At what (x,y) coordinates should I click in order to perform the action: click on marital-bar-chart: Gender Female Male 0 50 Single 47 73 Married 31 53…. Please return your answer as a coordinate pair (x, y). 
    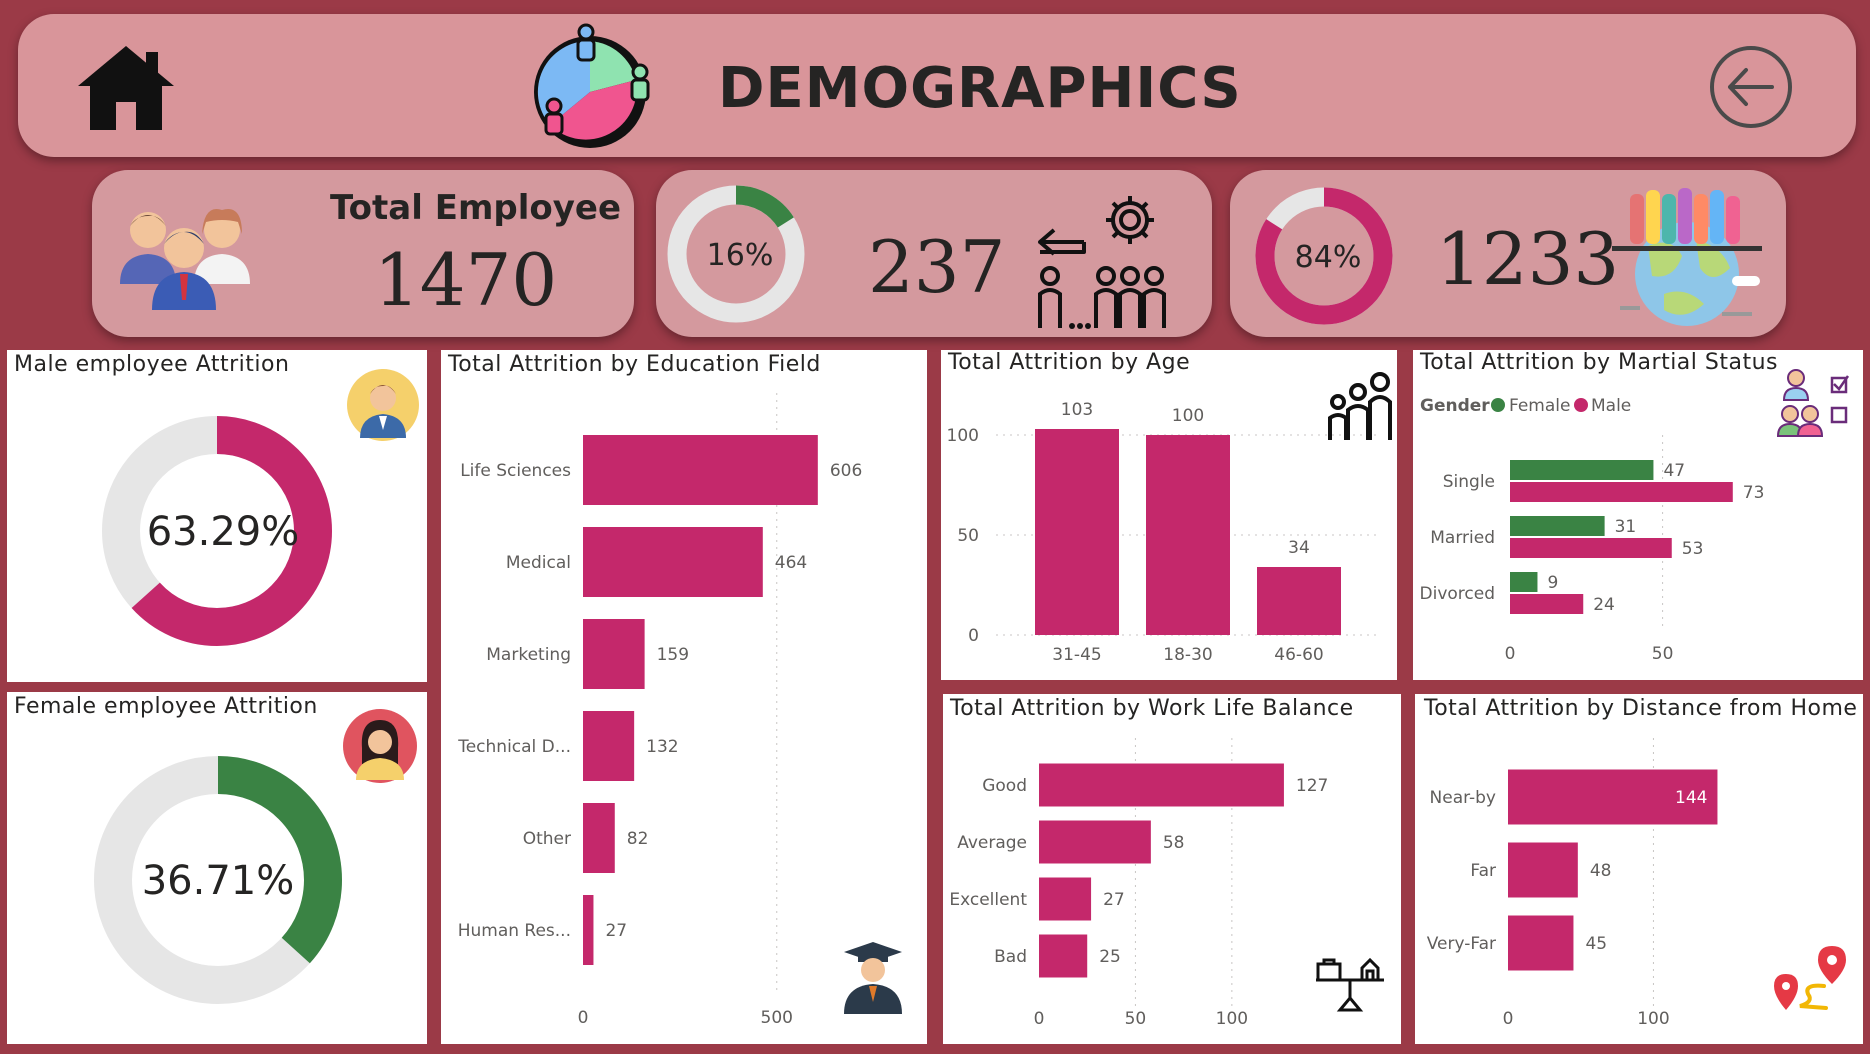
    Looking at the image, I should click on (1592, 530).